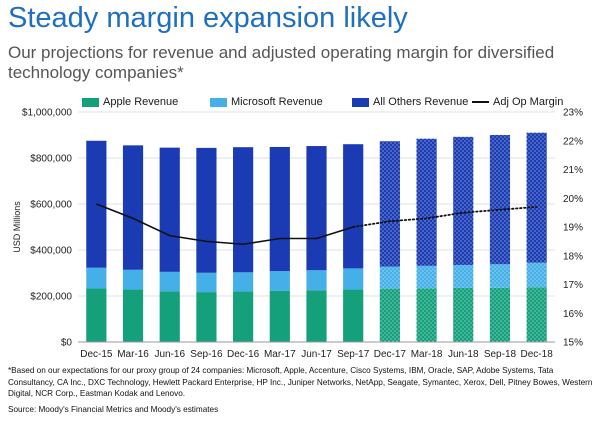 The height and width of the screenshot is (421, 600). Describe the element at coordinates (573, 113) in the screenshot. I see `y2-tick-label: 23%` at that location.